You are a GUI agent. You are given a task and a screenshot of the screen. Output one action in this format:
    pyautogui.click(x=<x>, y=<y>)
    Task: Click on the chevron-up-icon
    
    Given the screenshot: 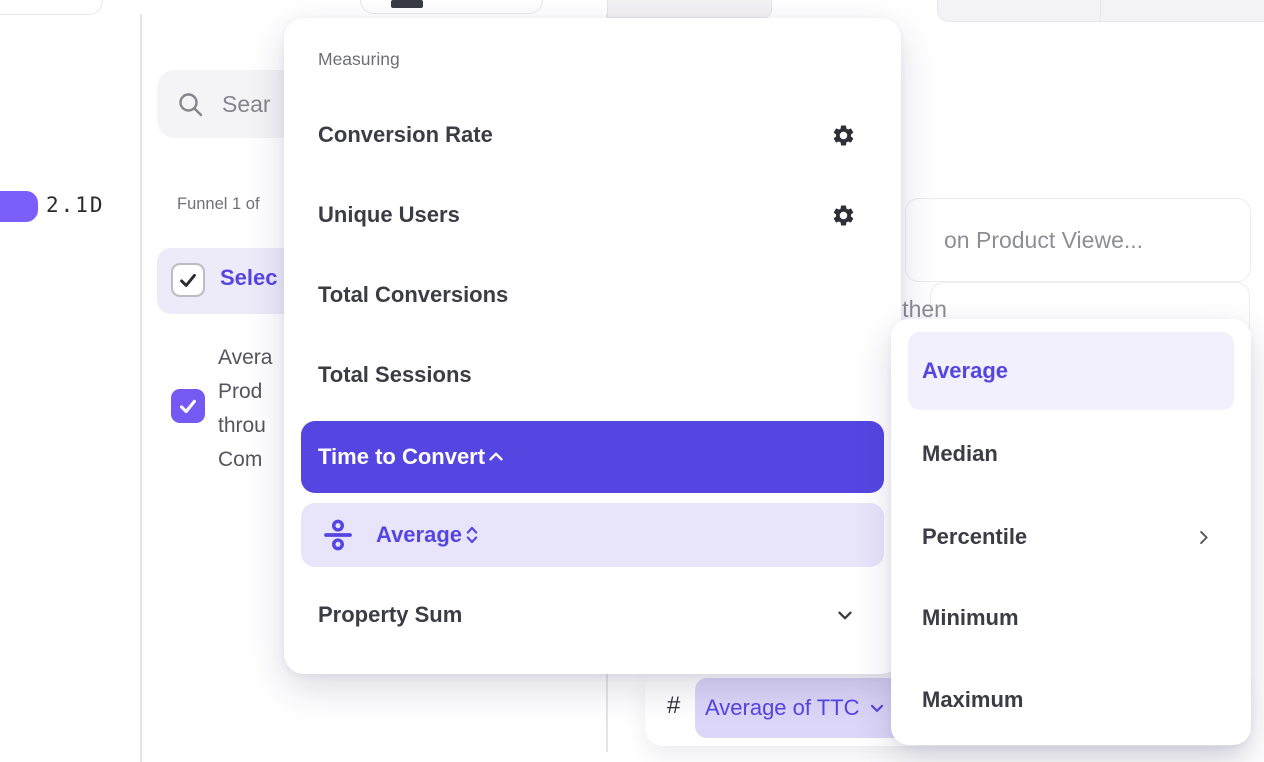 What is the action you would take?
    pyautogui.click(x=496, y=456)
    